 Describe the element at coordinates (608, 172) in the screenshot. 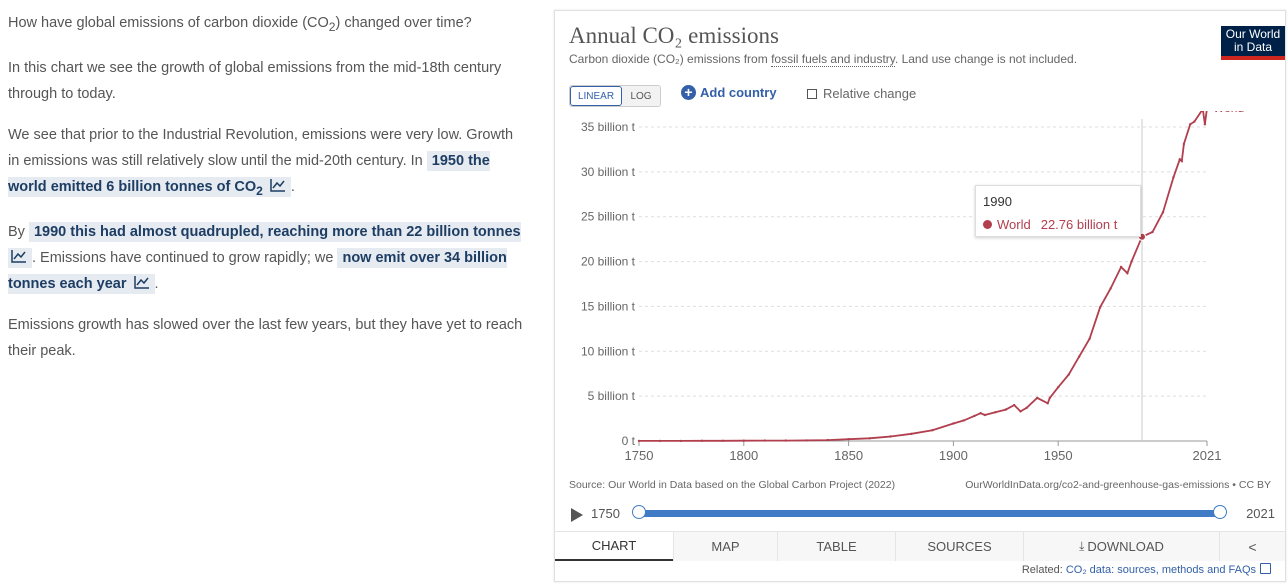

I see `y-tick-label: 30 billion t` at that location.